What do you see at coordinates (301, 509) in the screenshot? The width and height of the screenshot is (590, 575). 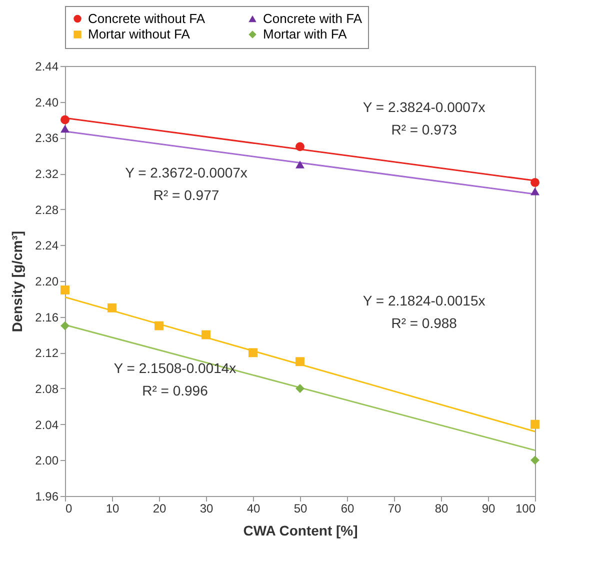 I see `x-tick-label: 50` at bounding box center [301, 509].